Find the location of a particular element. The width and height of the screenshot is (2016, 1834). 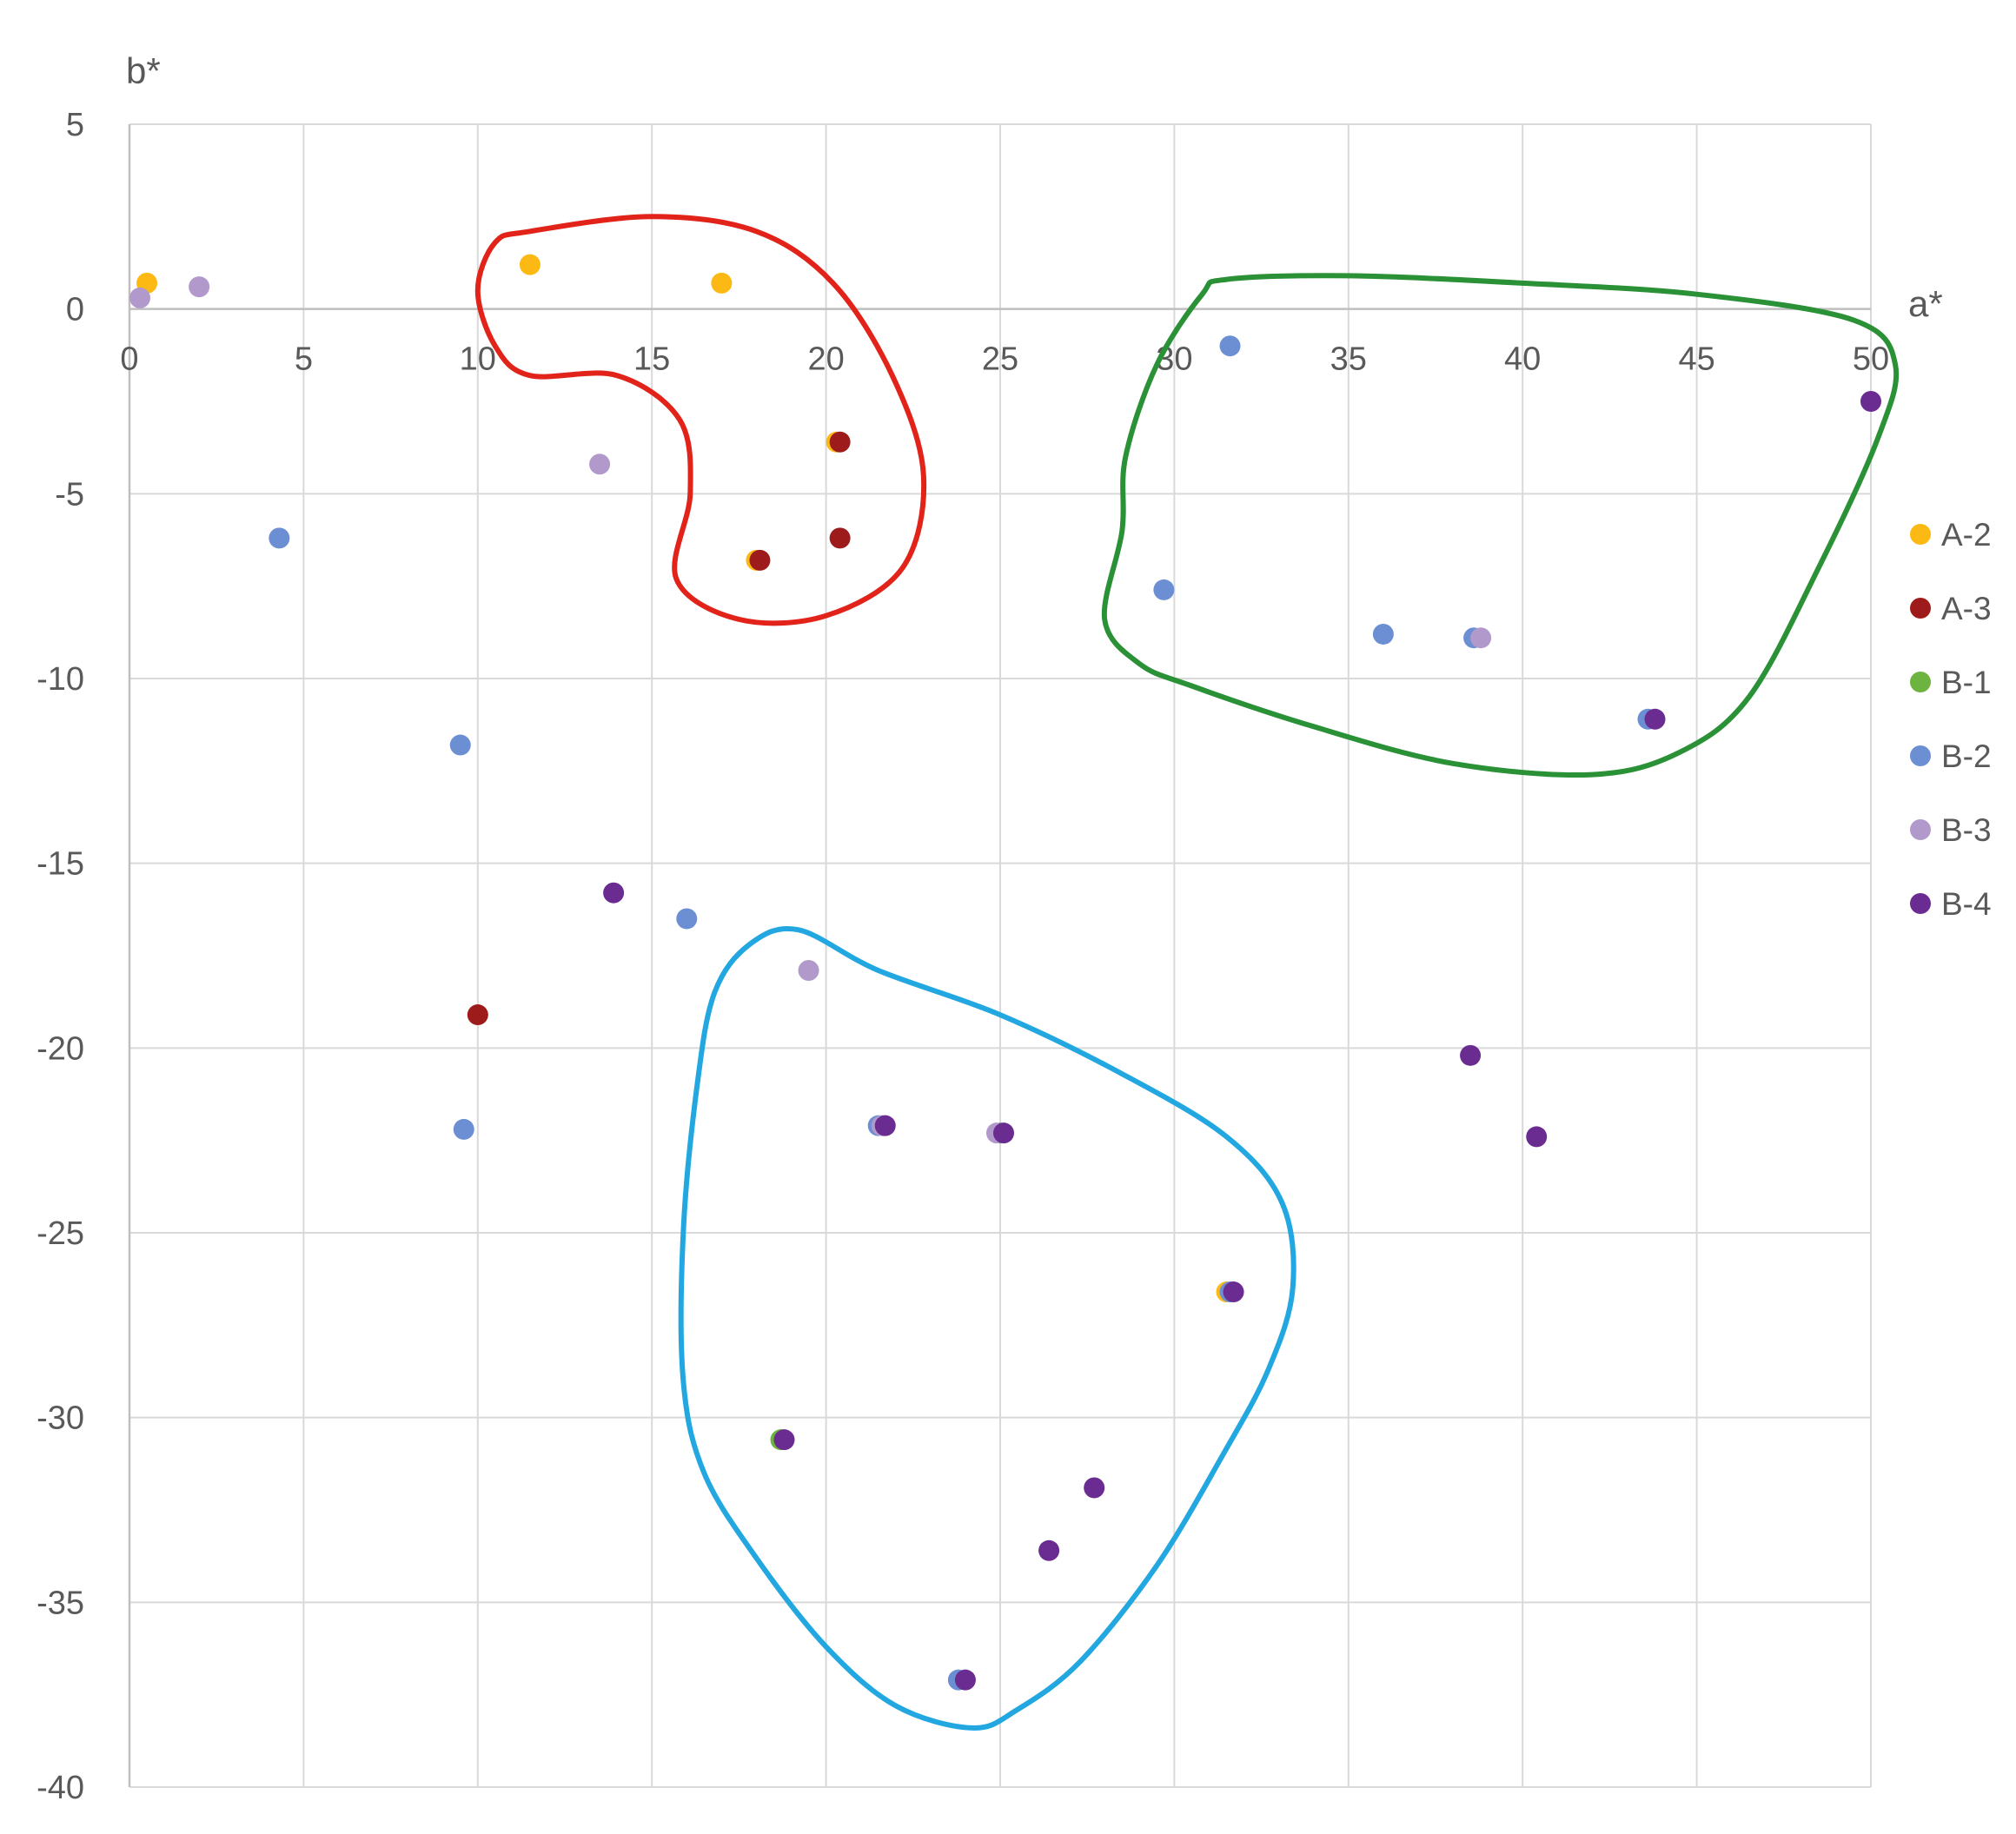

legend-item: A-2 is located at coordinates (1951, 535).